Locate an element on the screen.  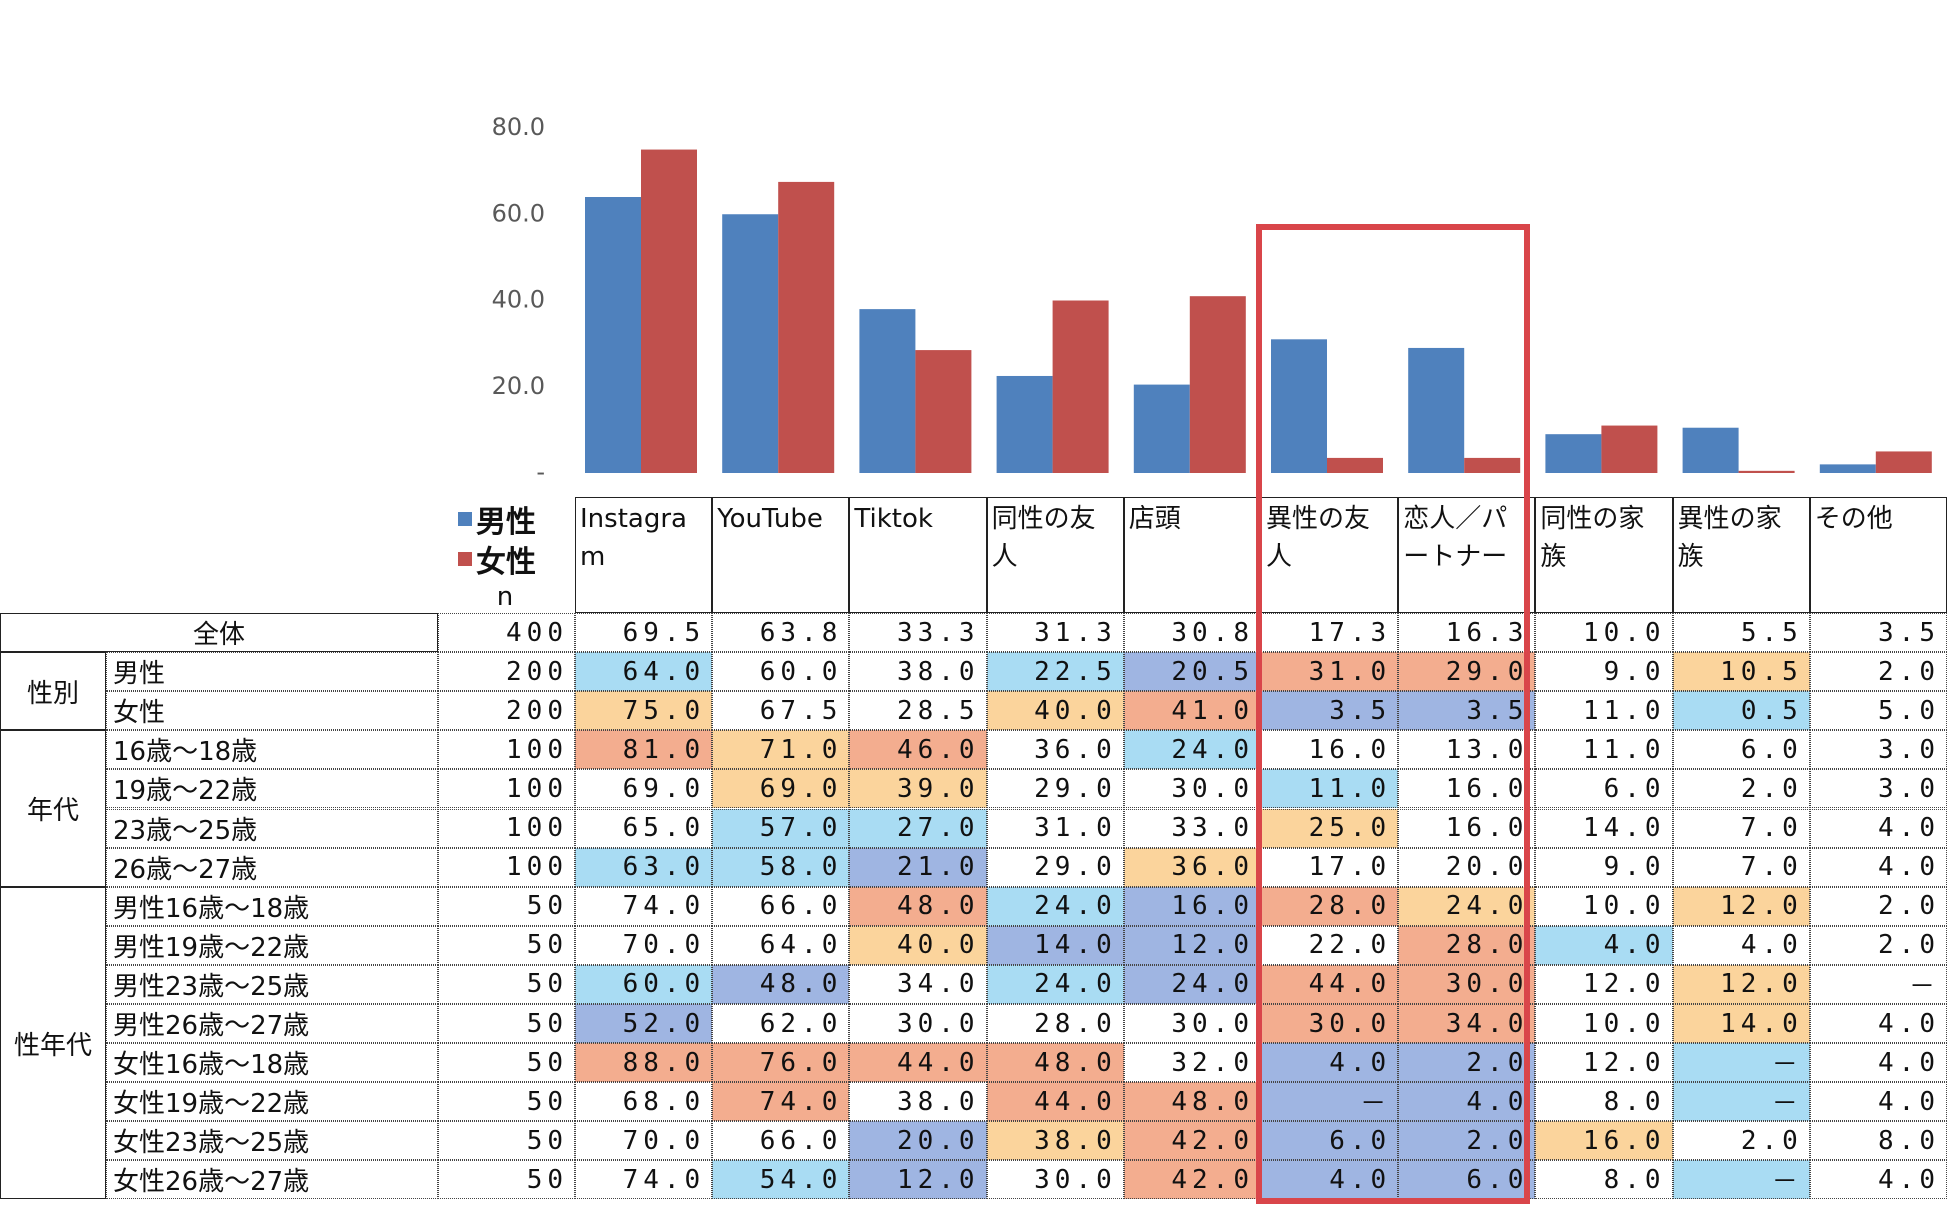
data-cell: 7.0 is located at coordinates (1741, 828).